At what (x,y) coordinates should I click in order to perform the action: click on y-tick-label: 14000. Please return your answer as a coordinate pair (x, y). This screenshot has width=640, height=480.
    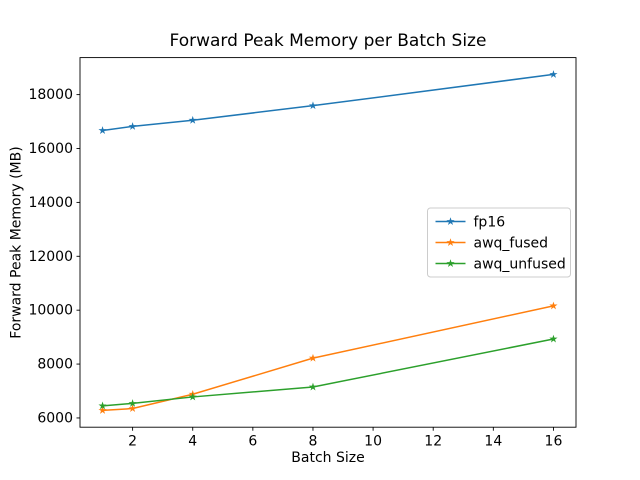
    Looking at the image, I should click on (50, 203).